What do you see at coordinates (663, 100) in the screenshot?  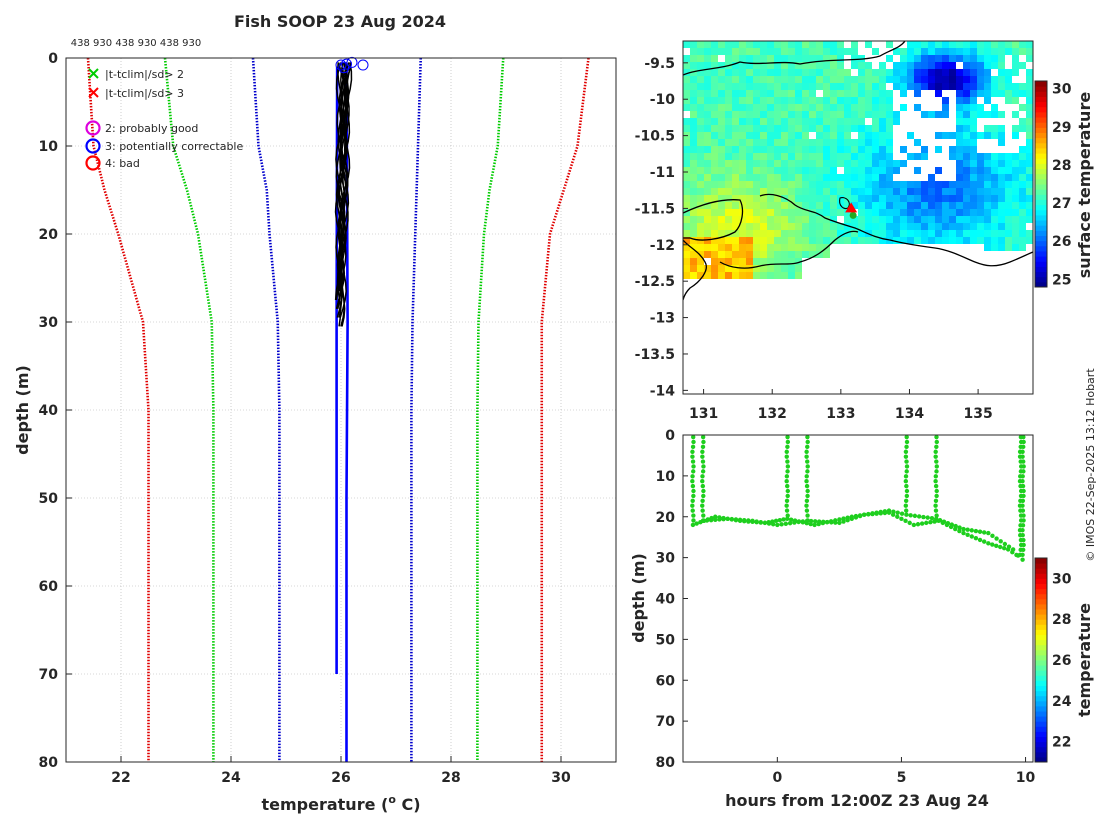 I see `map-y-tick-label: -10` at bounding box center [663, 100].